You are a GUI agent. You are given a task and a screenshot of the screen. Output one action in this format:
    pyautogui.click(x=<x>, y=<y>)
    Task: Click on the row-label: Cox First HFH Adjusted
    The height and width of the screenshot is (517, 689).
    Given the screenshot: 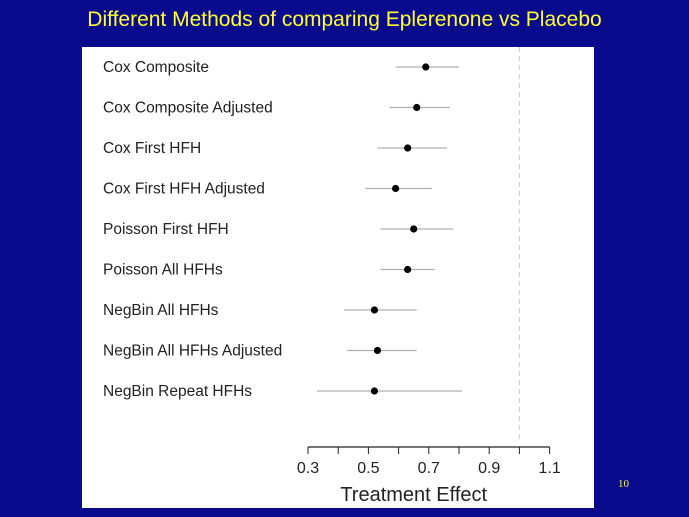 What is the action you would take?
    pyautogui.click(x=184, y=189)
    